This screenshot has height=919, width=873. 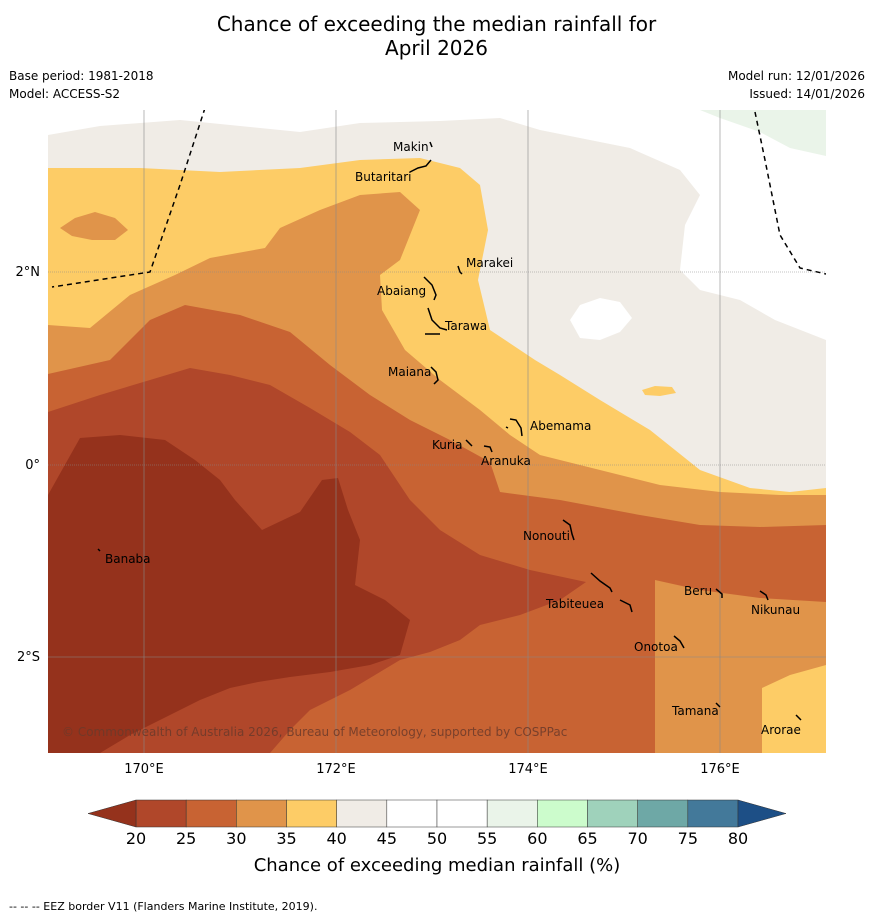 What do you see at coordinates (679, 642) in the screenshot?
I see `island-onotoa` at bounding box center [679, 642].